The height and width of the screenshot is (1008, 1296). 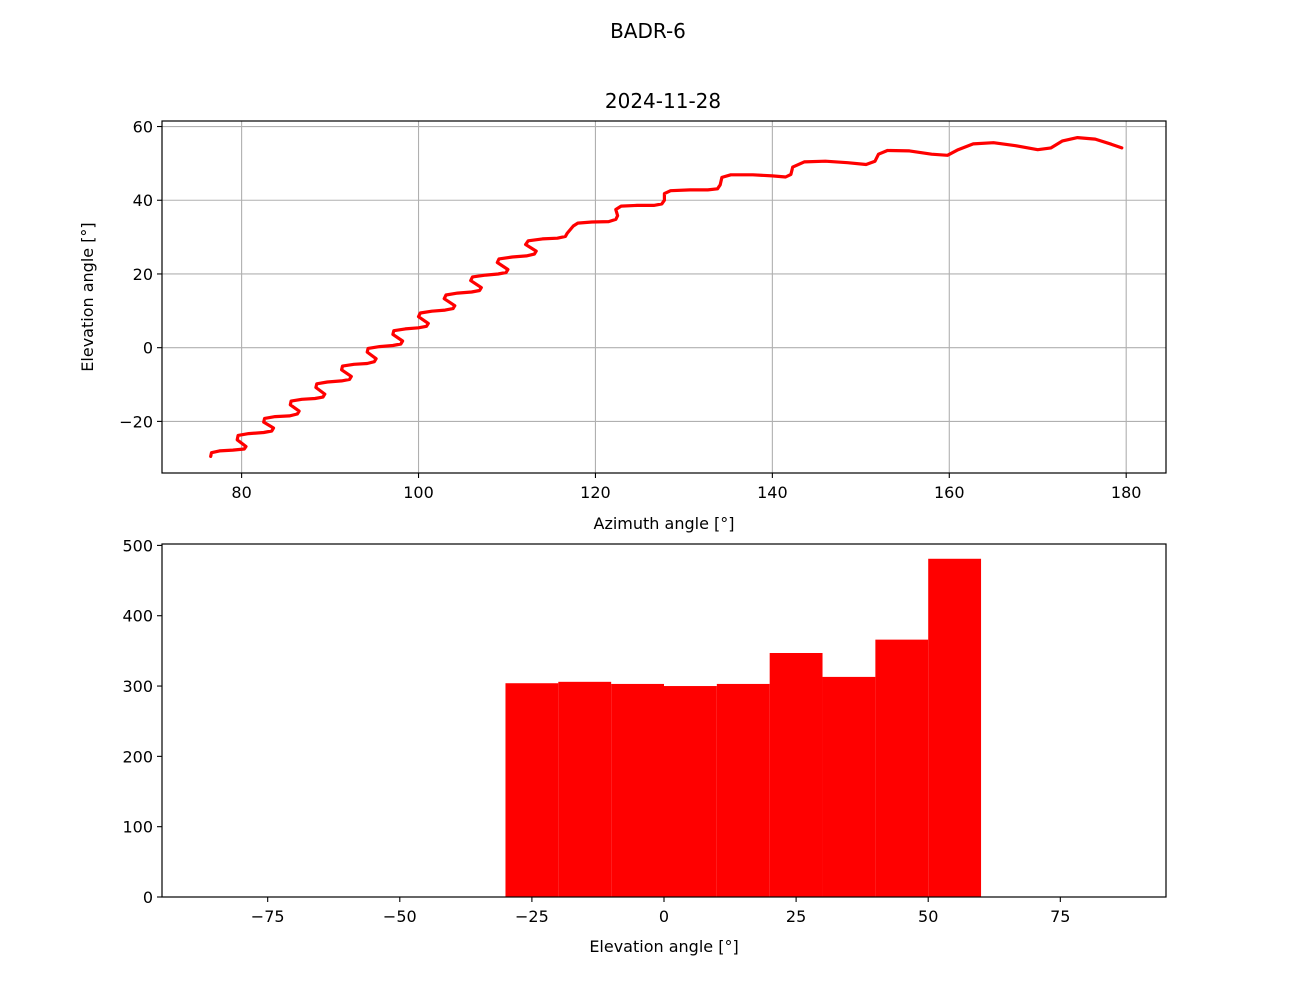 What do you see at coordinates (137, 756) in the screenshot?
I see `y-tick-label: 200` at bounding box center [137, 756].